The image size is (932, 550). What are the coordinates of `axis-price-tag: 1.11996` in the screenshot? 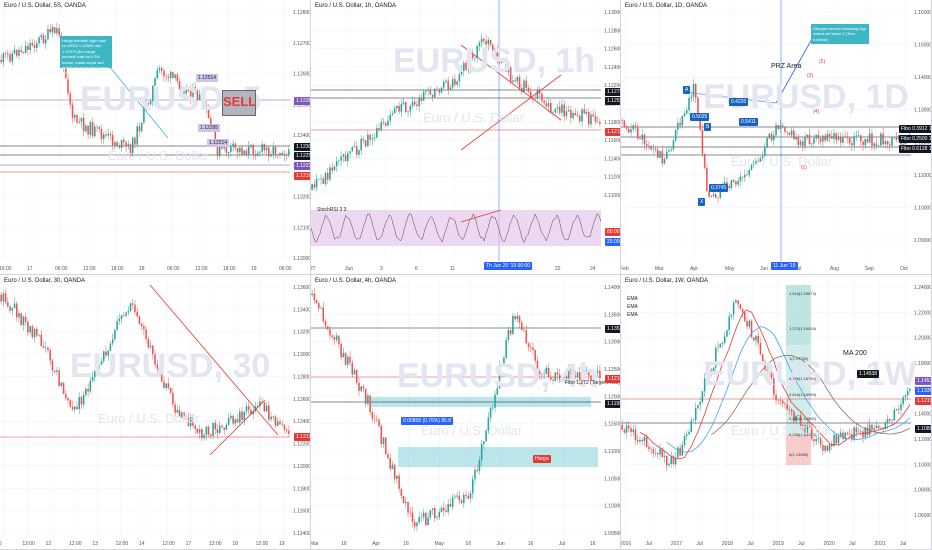 It's located at (612, 404).